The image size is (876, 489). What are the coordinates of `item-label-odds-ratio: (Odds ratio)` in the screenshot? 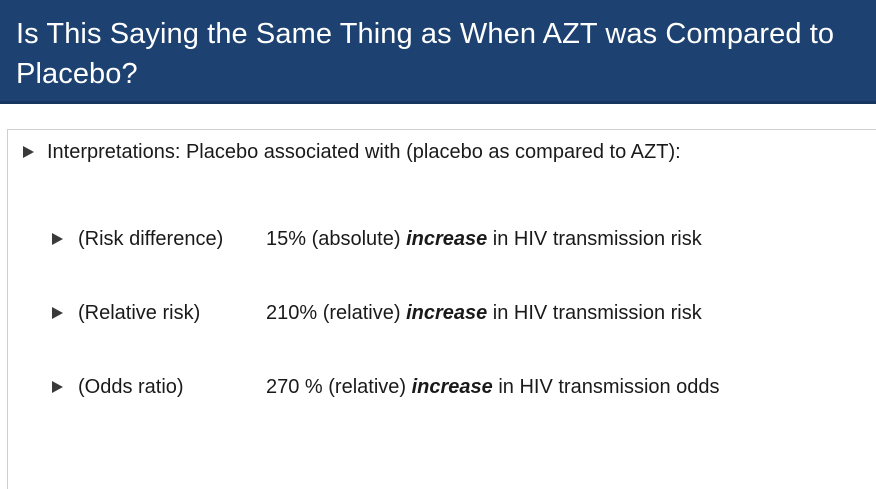 It's located at (131, 387).